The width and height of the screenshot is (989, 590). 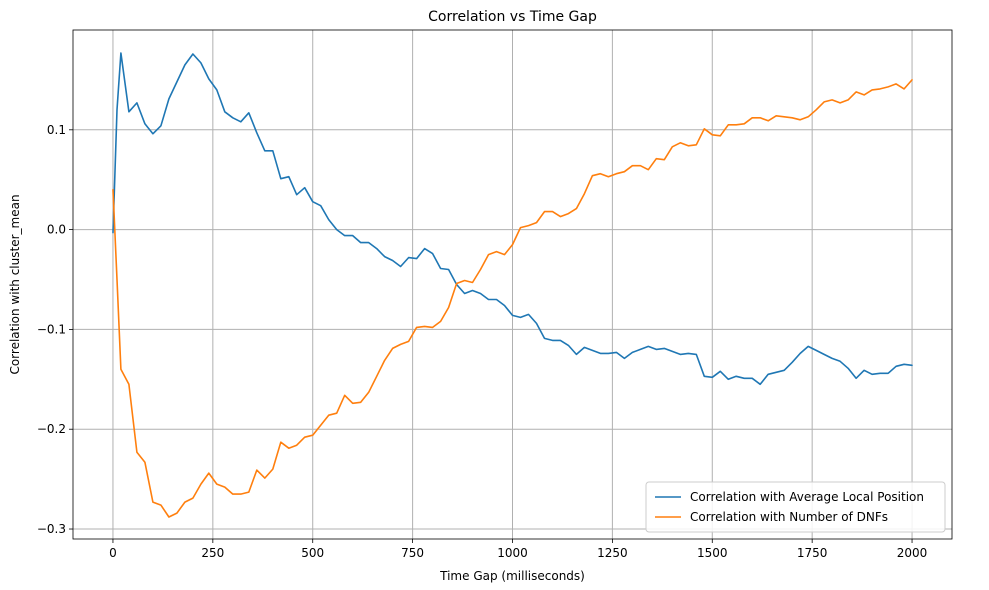 What do you see at coordinates (412, 553) in the screenshot?
I see `x-tick-label: 750` at bounding box center [412, 553].